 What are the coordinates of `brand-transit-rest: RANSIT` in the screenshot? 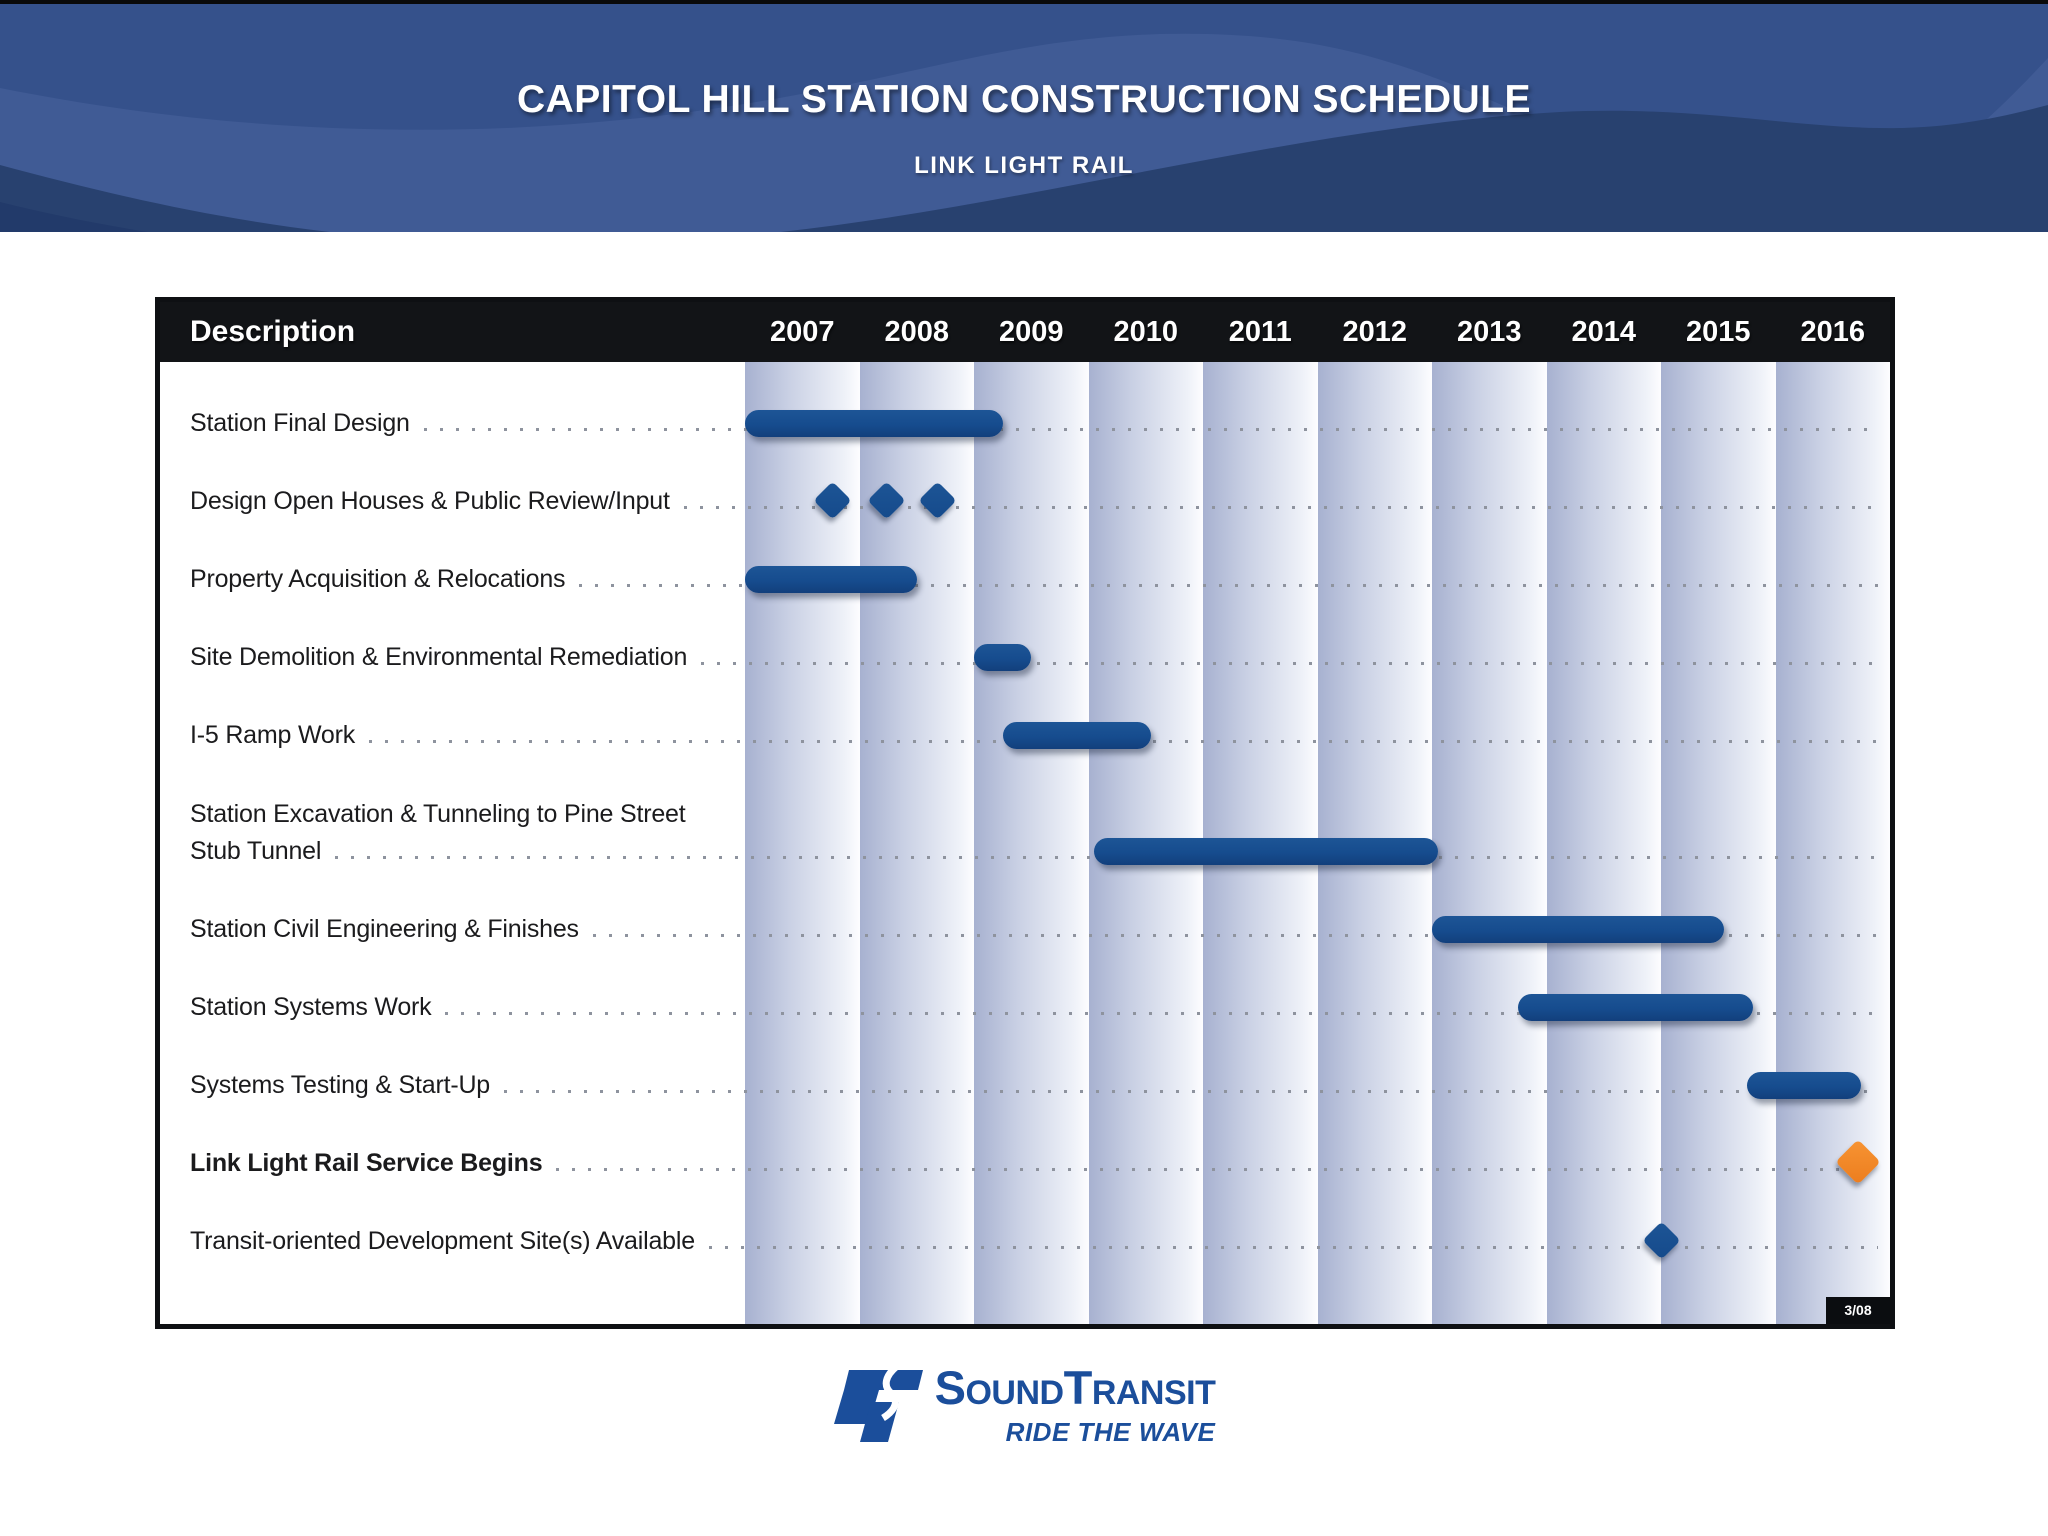 It's located at (1153, 1393).